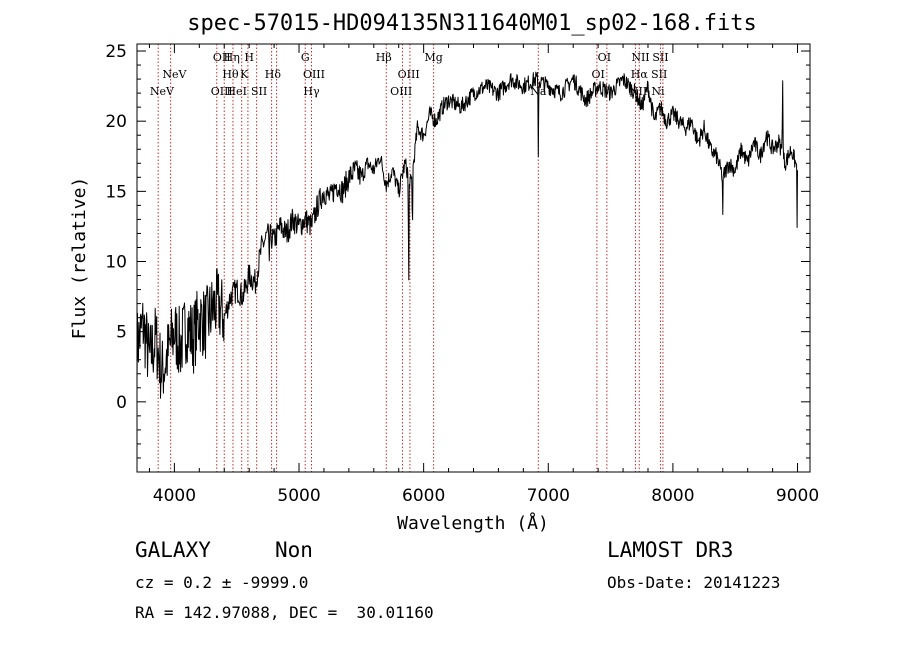 Image resolution: width=900 pixels, height=649 pixels. Describe the element at coordinates (670, 550) in the screenshot. I see `survey-name: LAMOST DR3` at that location.